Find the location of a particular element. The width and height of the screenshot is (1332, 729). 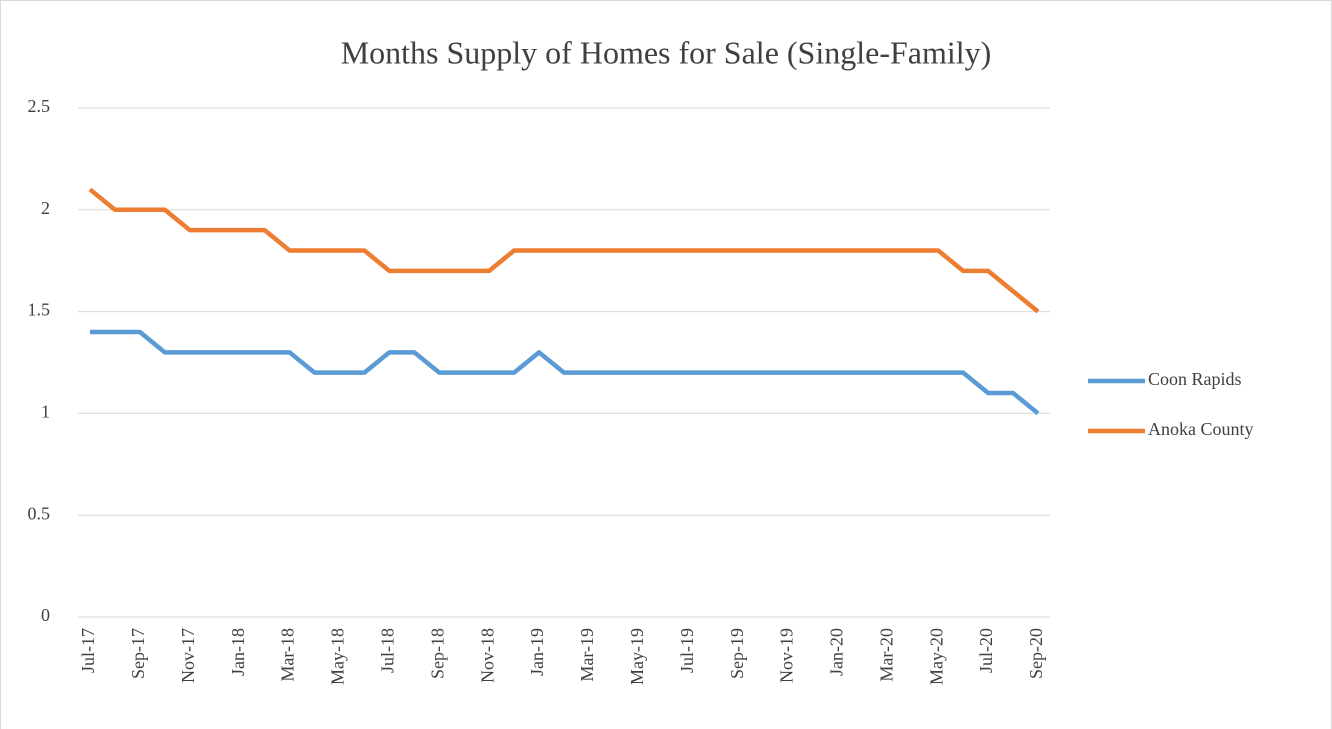

x-tick-label: Sep-19 is located at coordinates (737, 653).